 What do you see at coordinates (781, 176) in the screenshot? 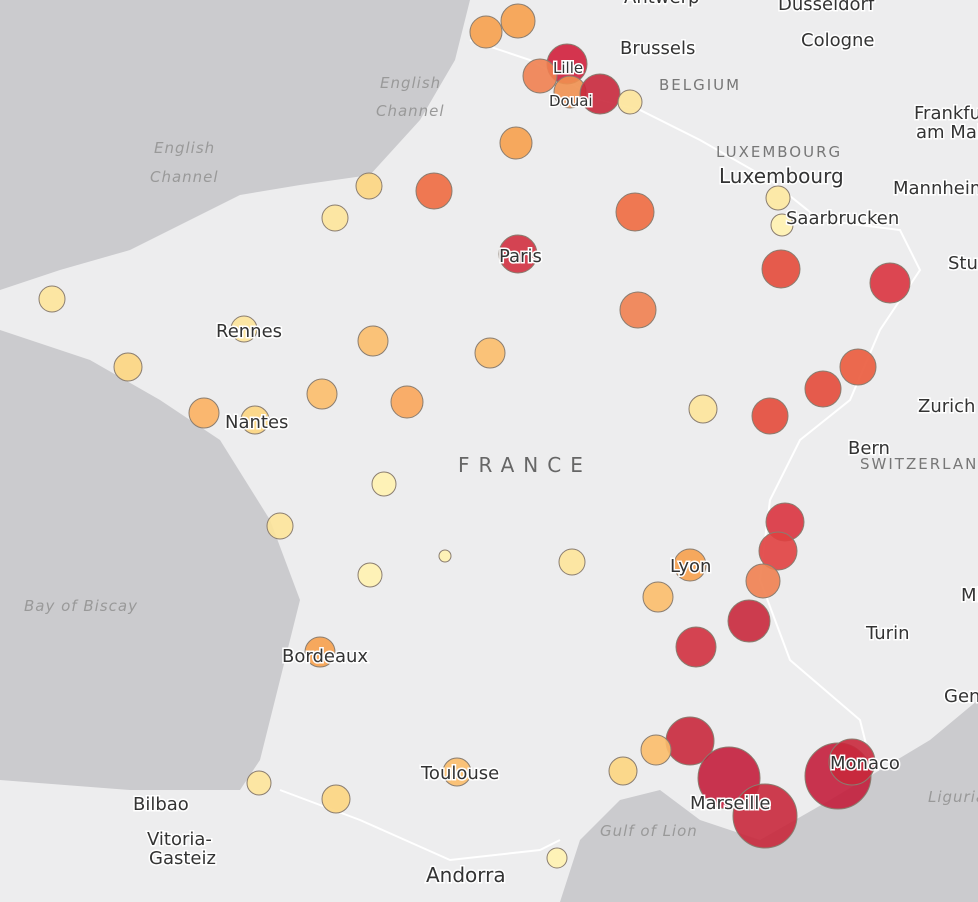
I see `place-label: Luxembourg` at bounding box center [781, 176].